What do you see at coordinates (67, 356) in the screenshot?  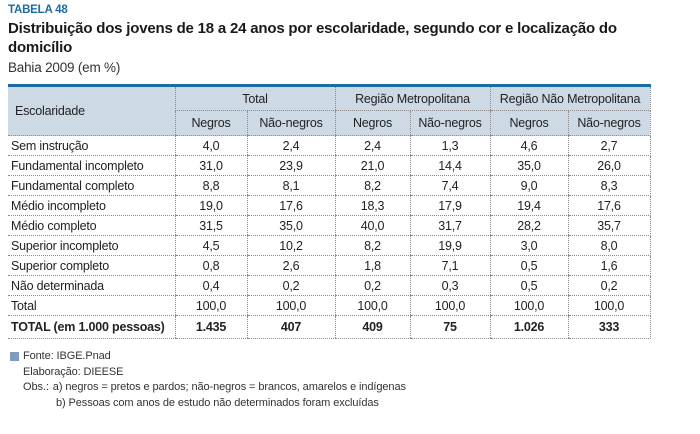 I see `source-text: Fonte: IBGE.Pnad` at bounding box center [67, 356].